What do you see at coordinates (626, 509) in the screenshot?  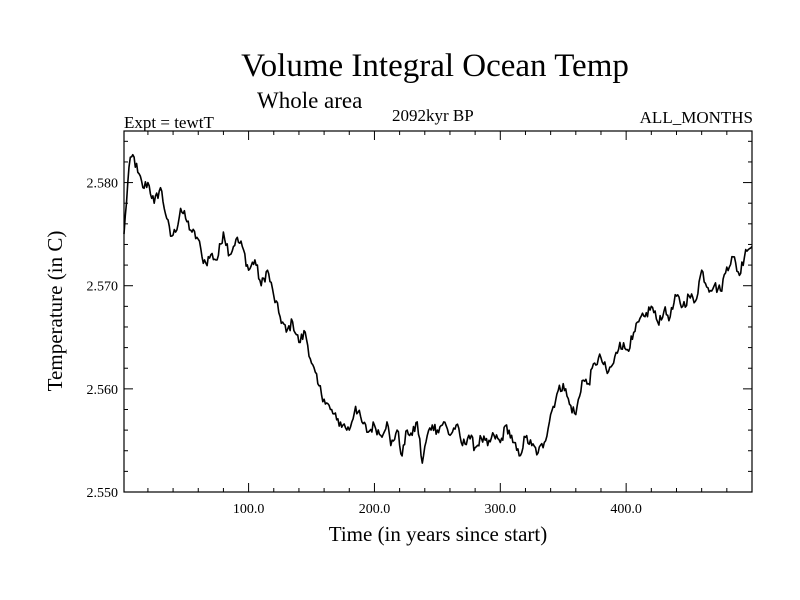 I see `x-tick-label: 400.0` at bounding box center [626, 509].